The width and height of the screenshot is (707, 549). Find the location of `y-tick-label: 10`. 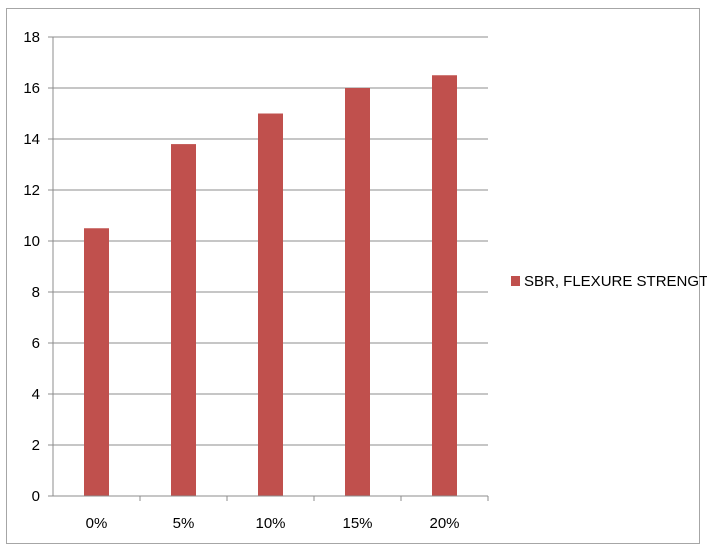

y-tick-label: 10 is located at coordinates (31, 241).